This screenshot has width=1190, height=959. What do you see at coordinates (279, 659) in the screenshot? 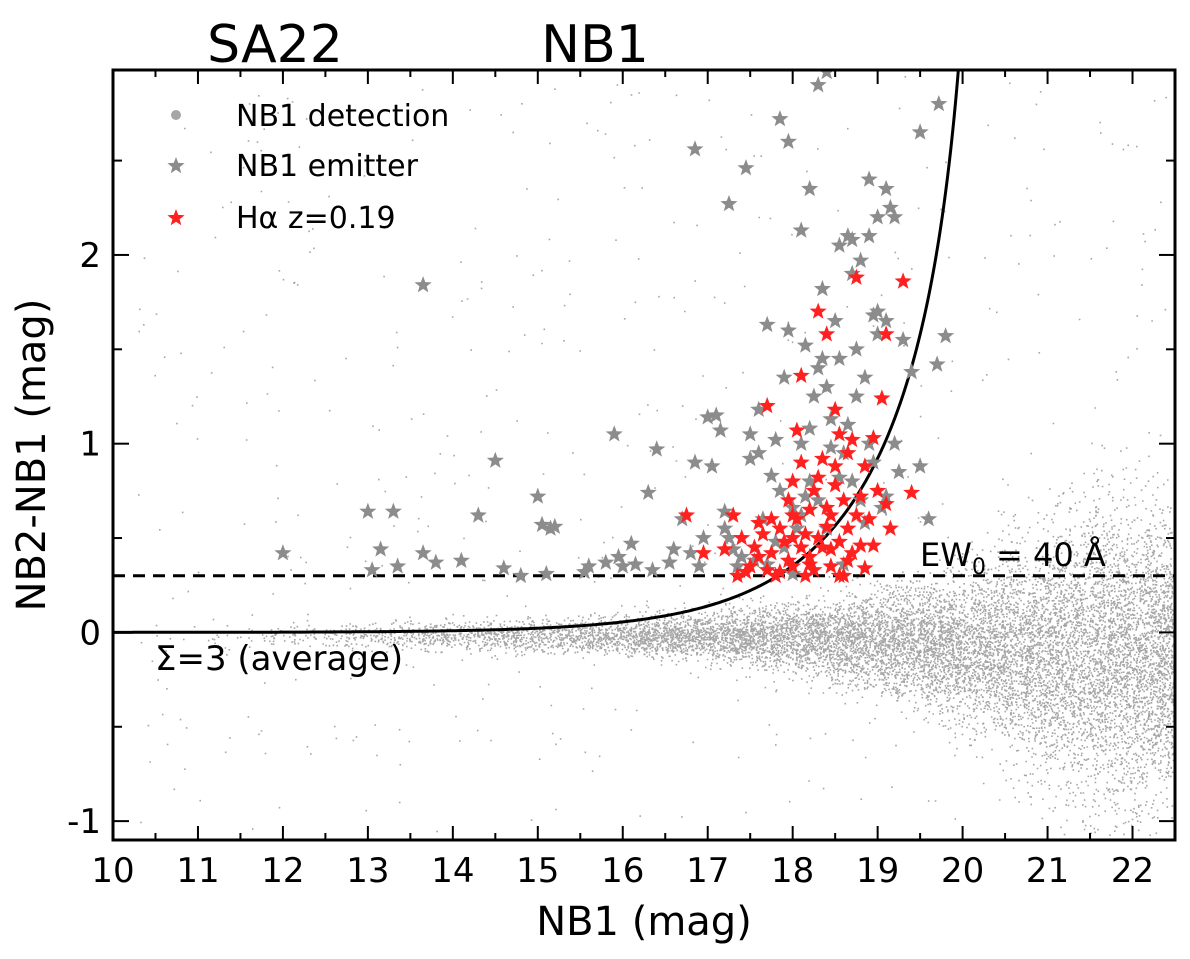
I see `sigma-curve-label: Σ=3 (average)` at bounding box center [279, 659].